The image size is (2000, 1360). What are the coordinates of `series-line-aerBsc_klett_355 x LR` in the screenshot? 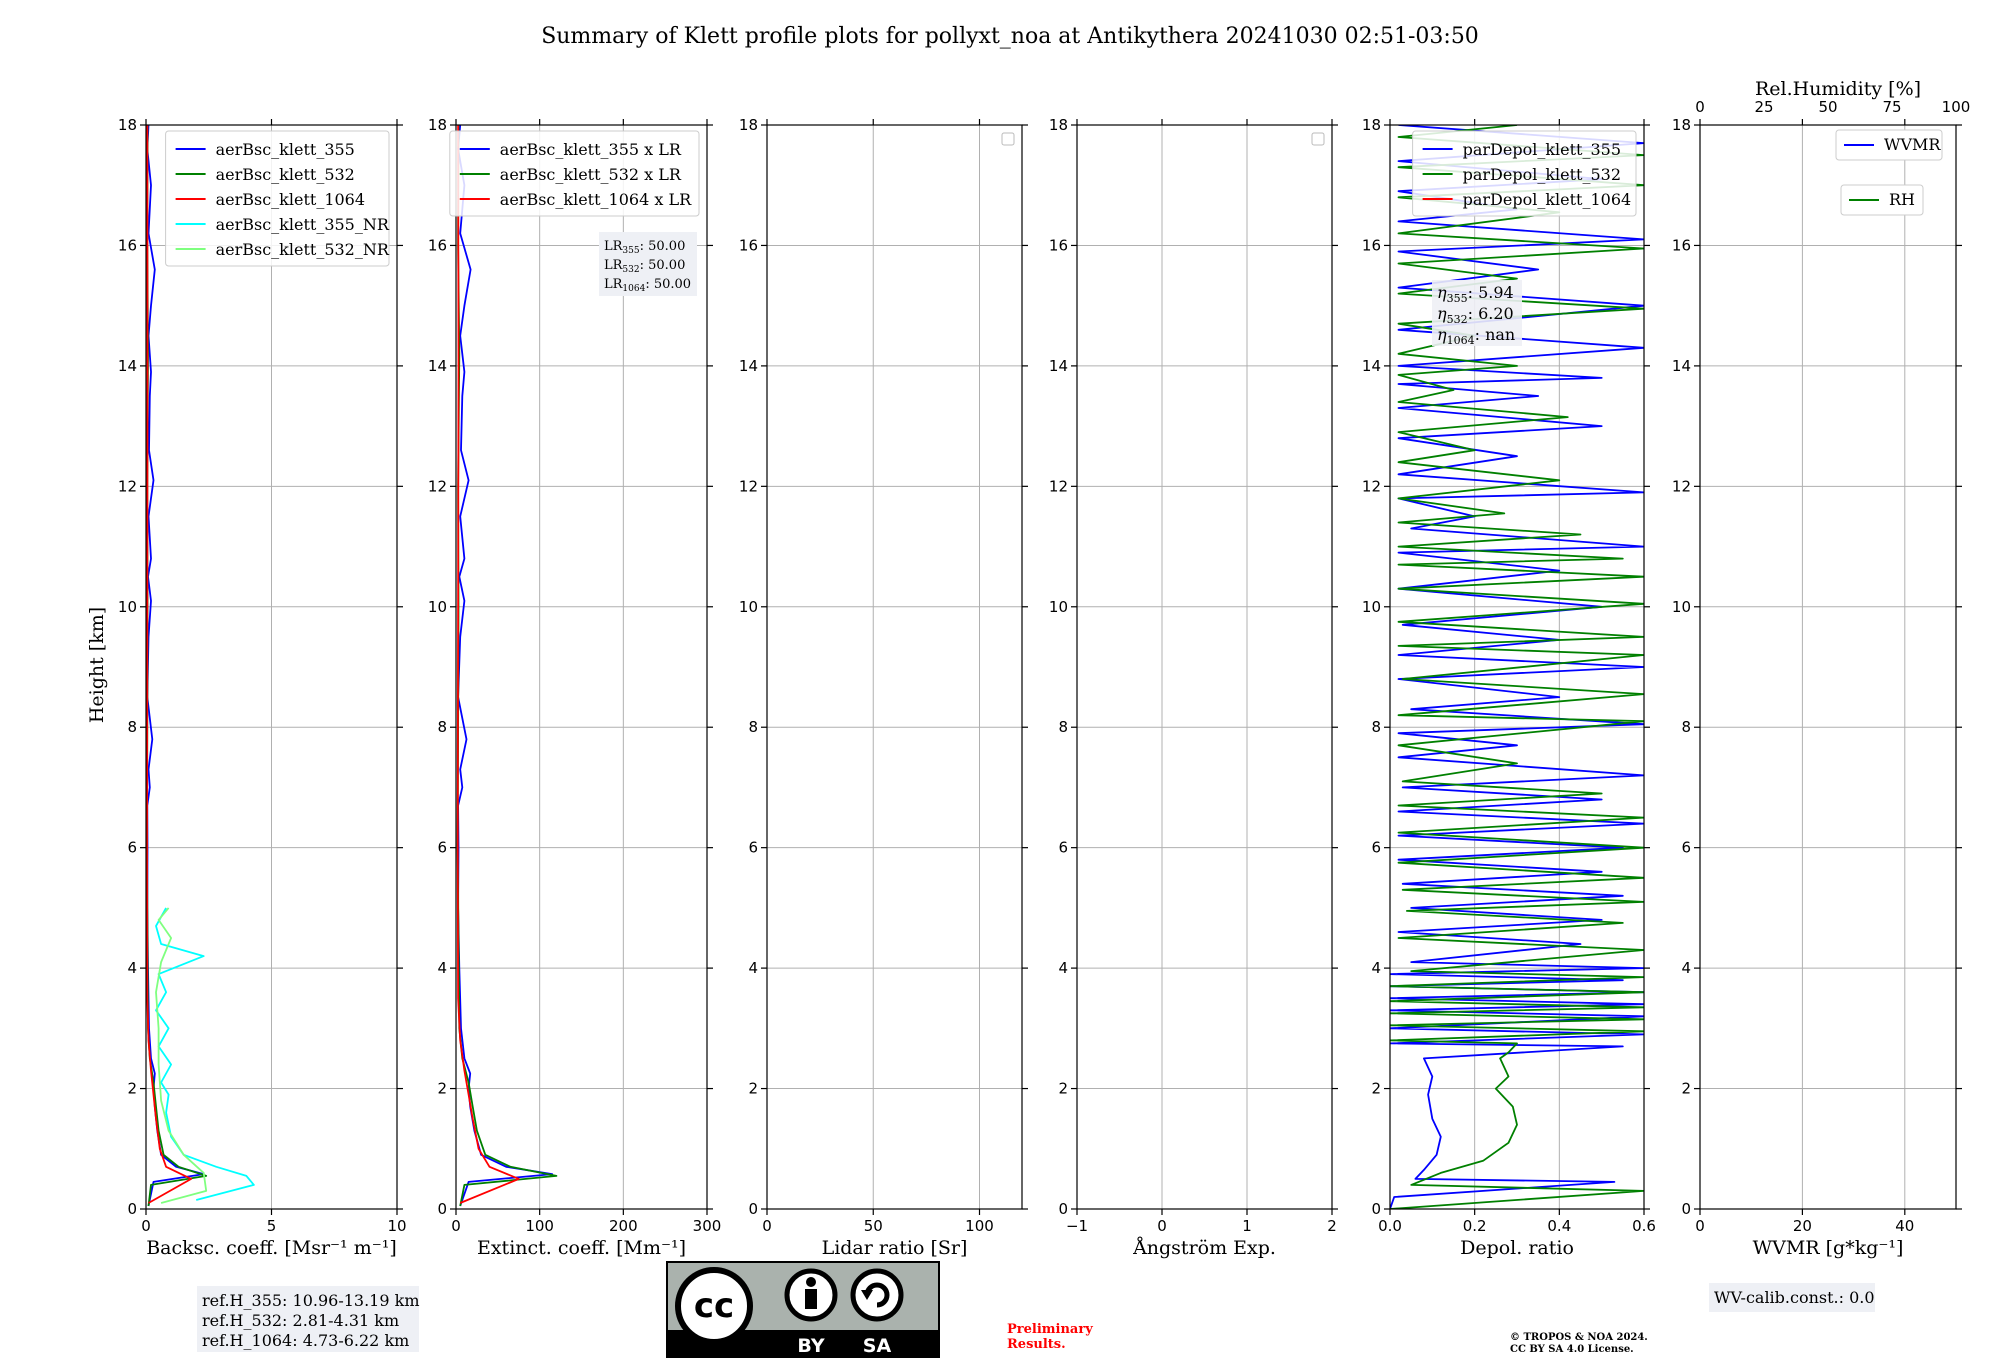 It's located at (505, 666).